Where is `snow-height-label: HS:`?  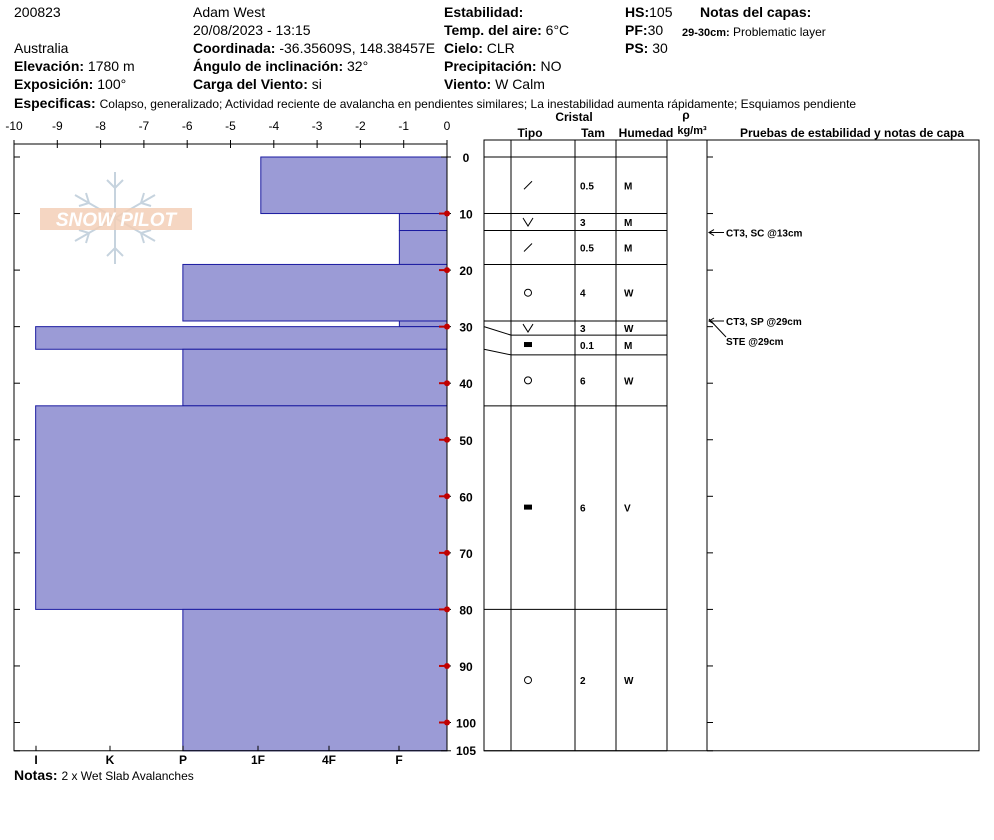
snow-height-label: HS: is located at coordinates (637, 12).